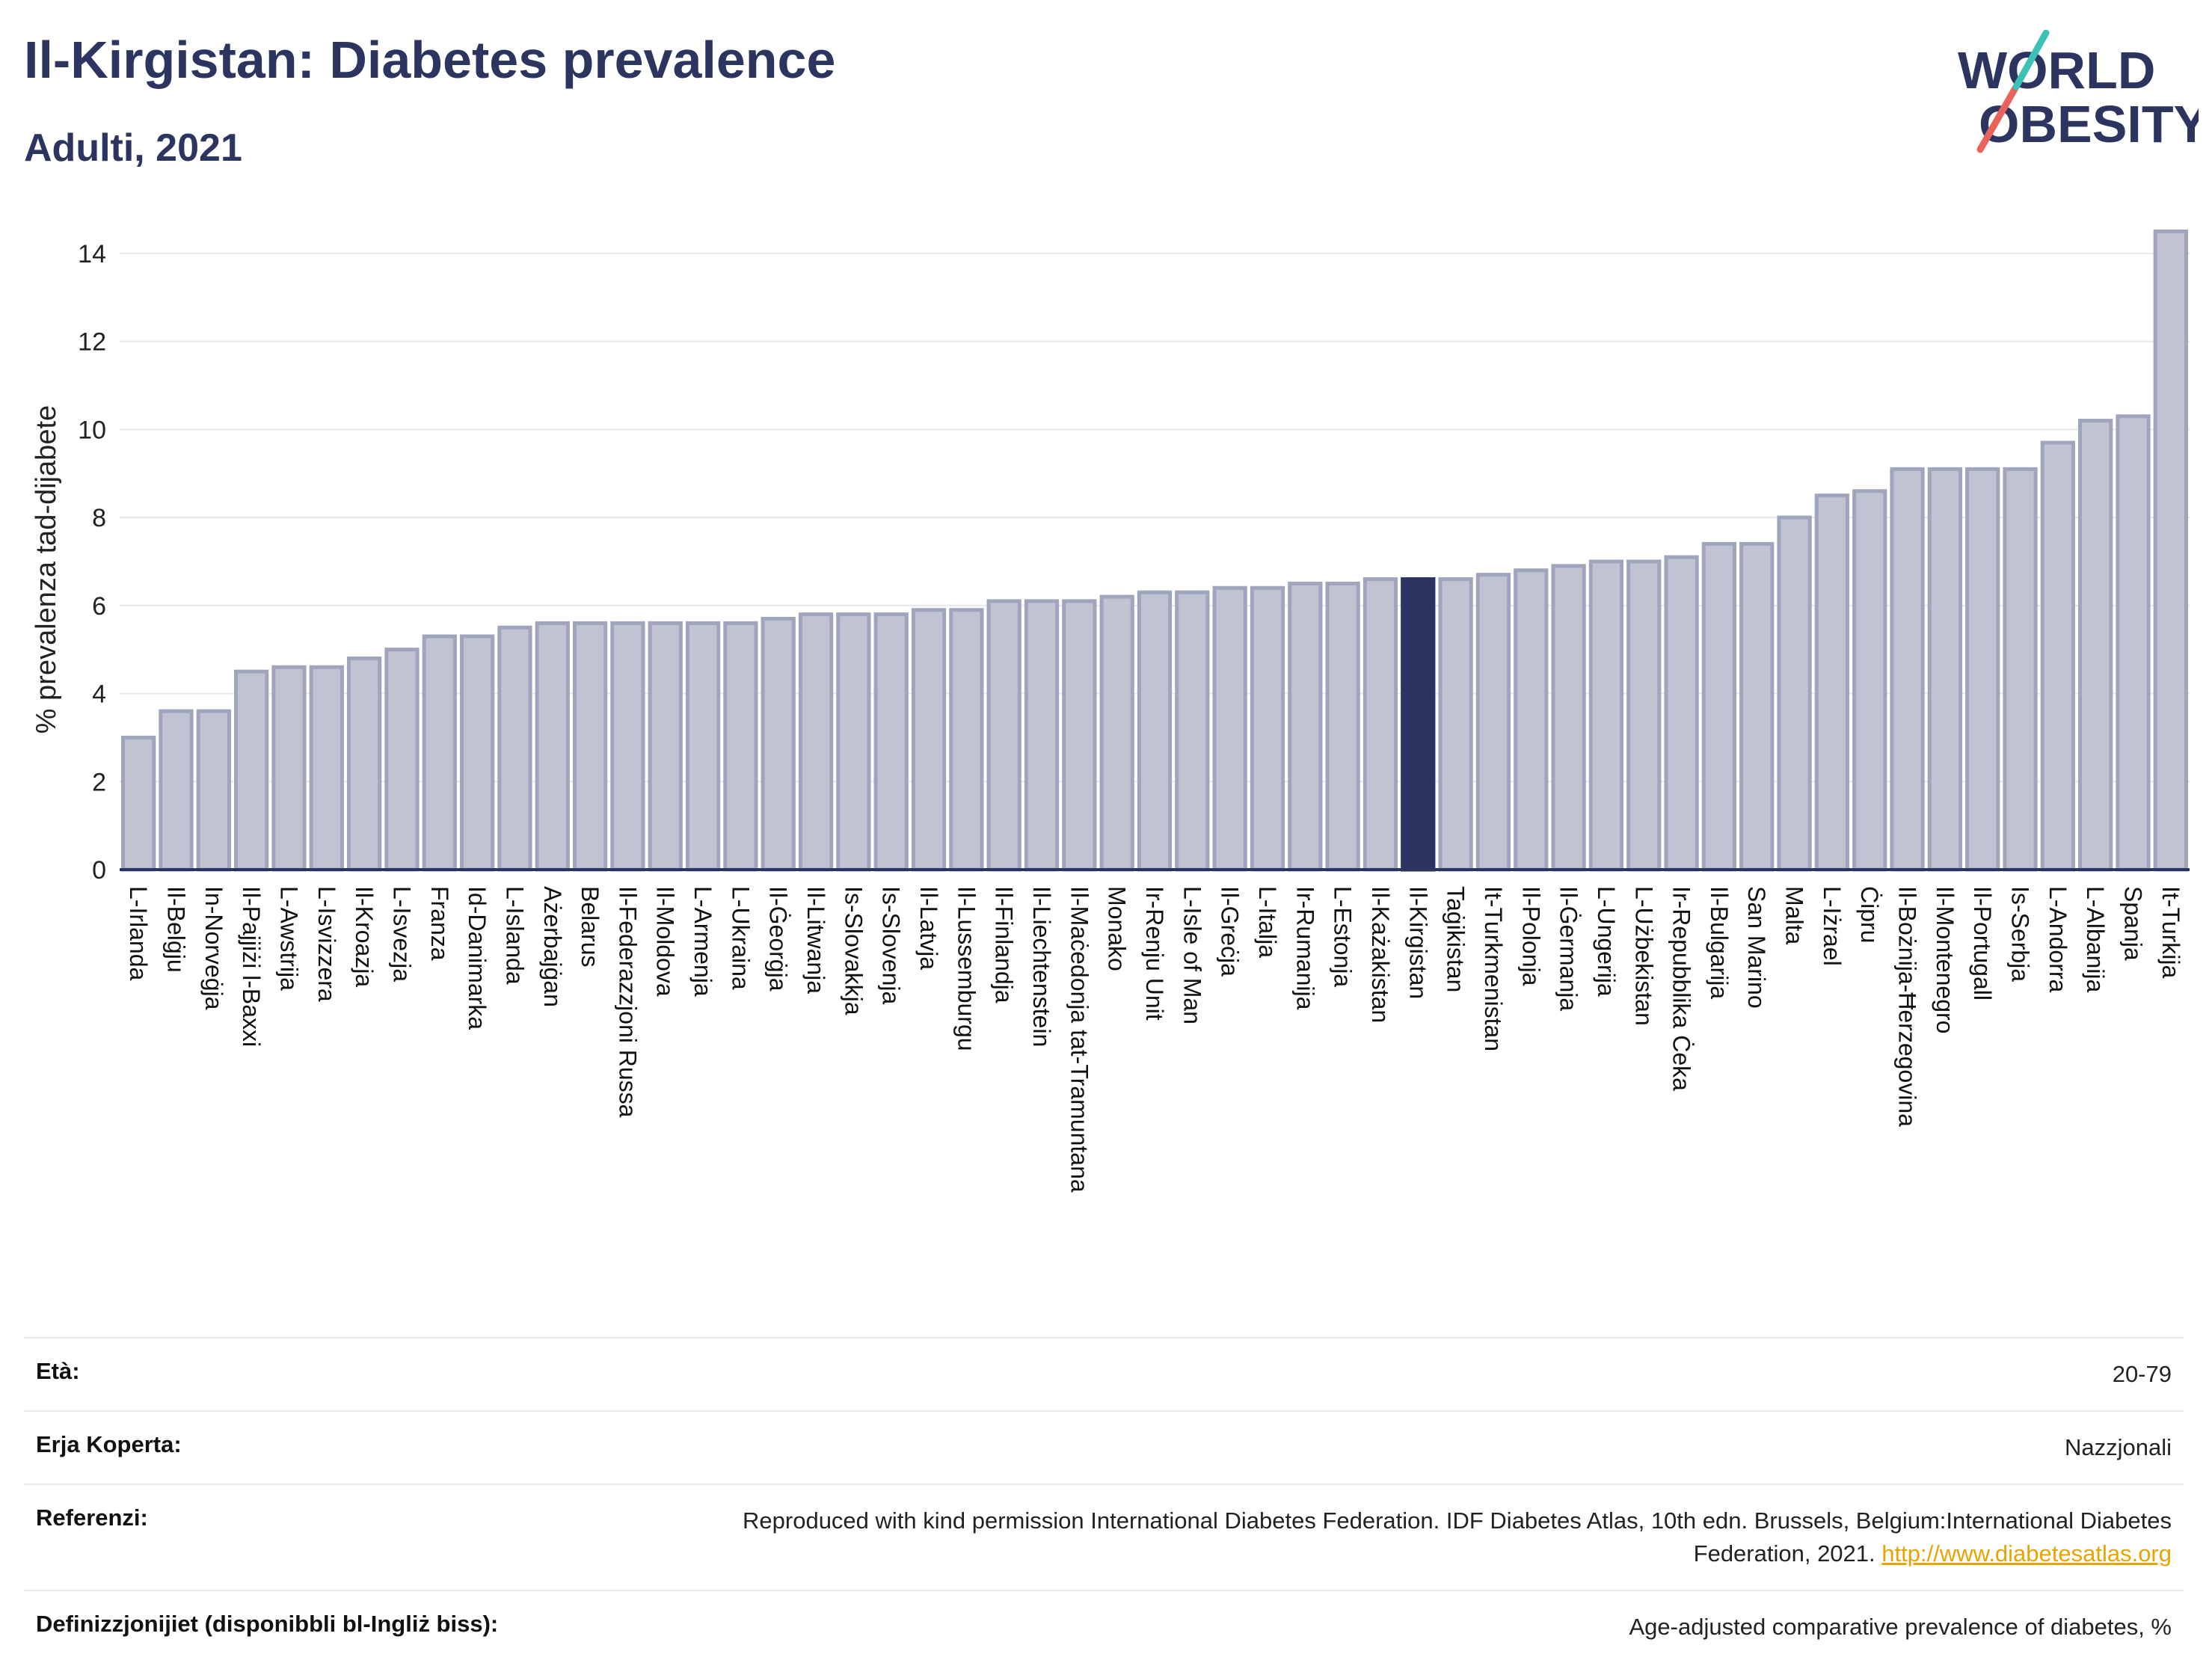  Describe the element at coordinates (1606, 941) in the screenshot. I see `x-category-label: L-Ungerija` at that location.